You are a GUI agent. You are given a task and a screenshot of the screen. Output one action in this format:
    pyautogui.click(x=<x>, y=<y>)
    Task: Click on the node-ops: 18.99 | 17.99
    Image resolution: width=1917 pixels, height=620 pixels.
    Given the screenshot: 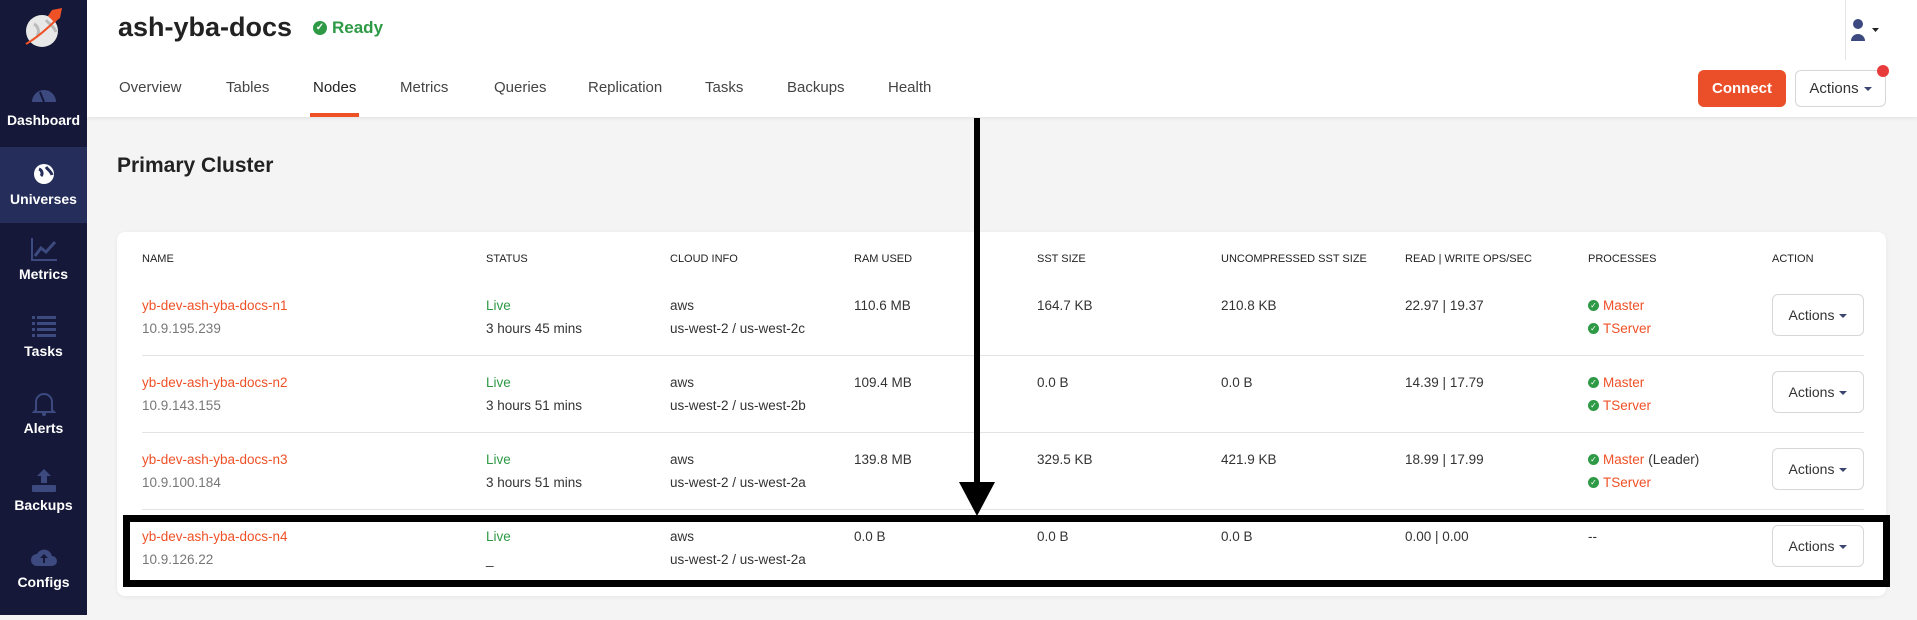 What is the action you would take?
    pyautogui.click(x=1444, y=459)
    